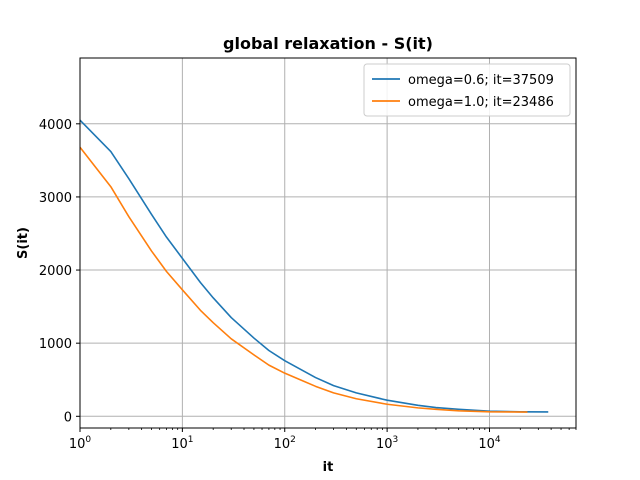 Image resolution: width=640 pixels, height=480 pixels. I want to click on x-tick-label: 10⁰, so click(80, 443).